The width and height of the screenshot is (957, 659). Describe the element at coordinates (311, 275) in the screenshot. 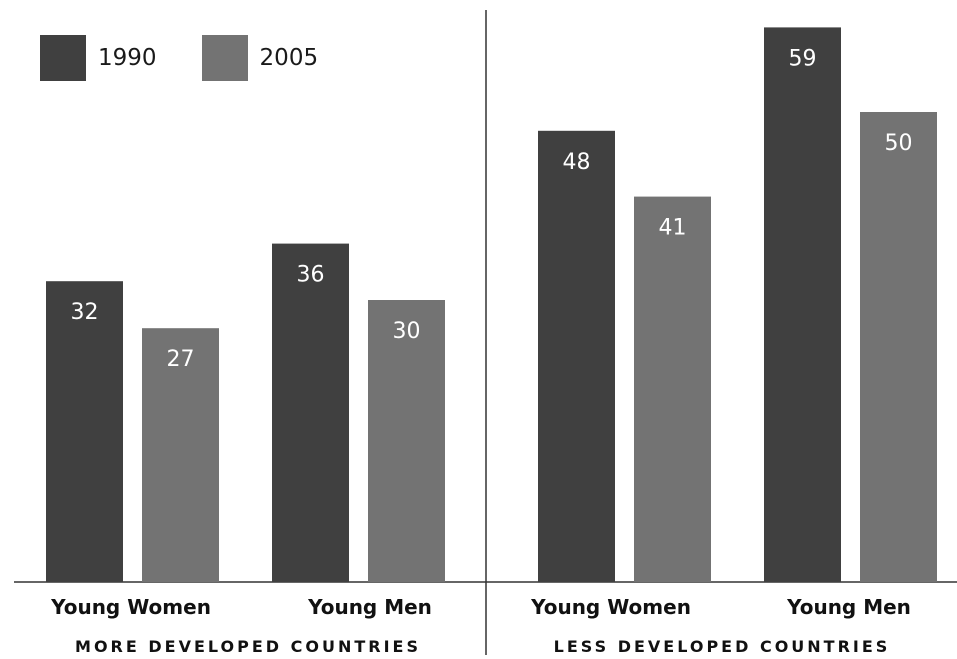

I see `bar-value-label: 36` at that location.